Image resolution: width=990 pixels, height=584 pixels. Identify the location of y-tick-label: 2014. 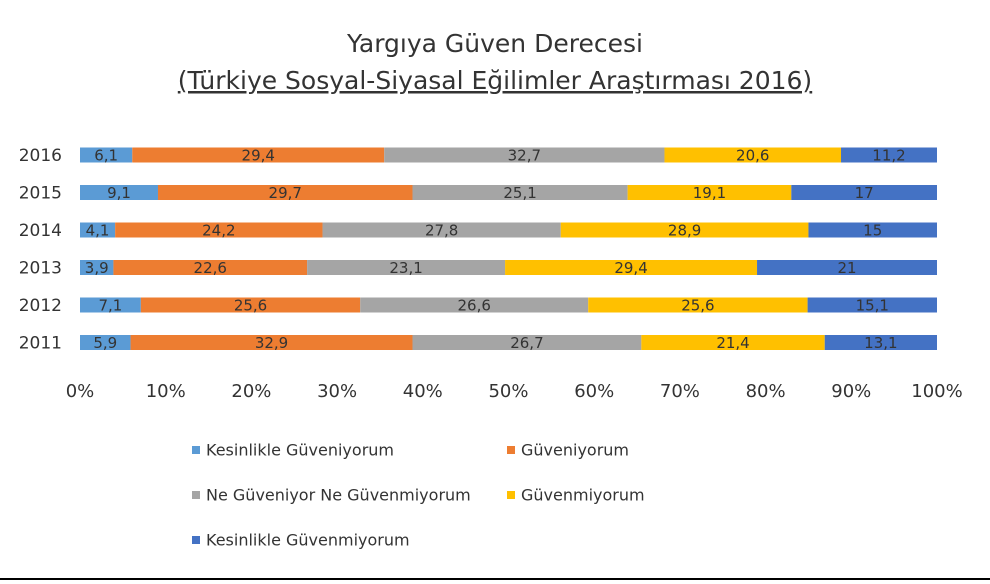
(40, 231).